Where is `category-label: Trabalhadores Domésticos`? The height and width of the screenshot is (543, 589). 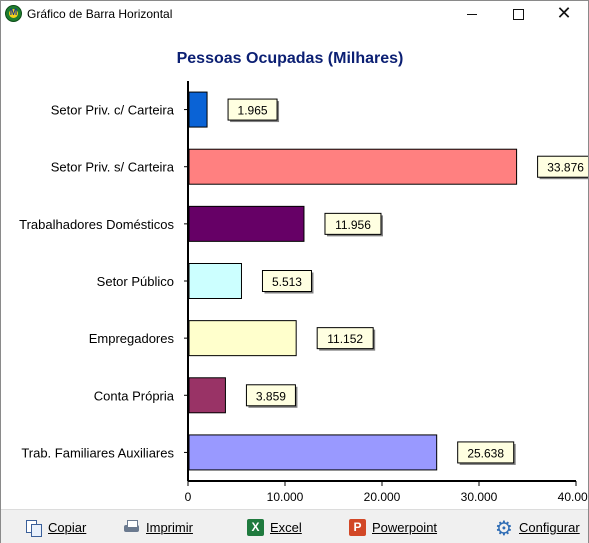
category-label: Trabalhadores Domésticos is located at coordinates (96, 224).